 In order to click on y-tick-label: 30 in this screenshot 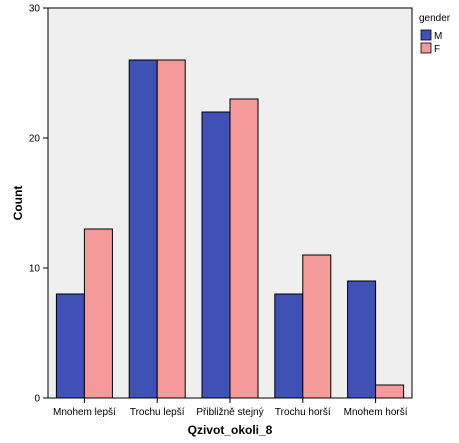, I will do `click(35, 9)`.